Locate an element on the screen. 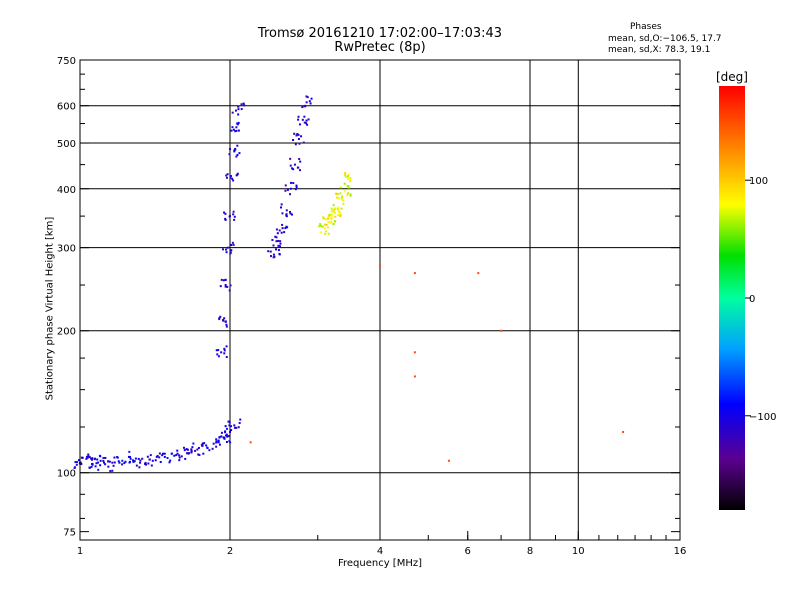  y-tick-label: 75 is located at coordinates (69, 533).